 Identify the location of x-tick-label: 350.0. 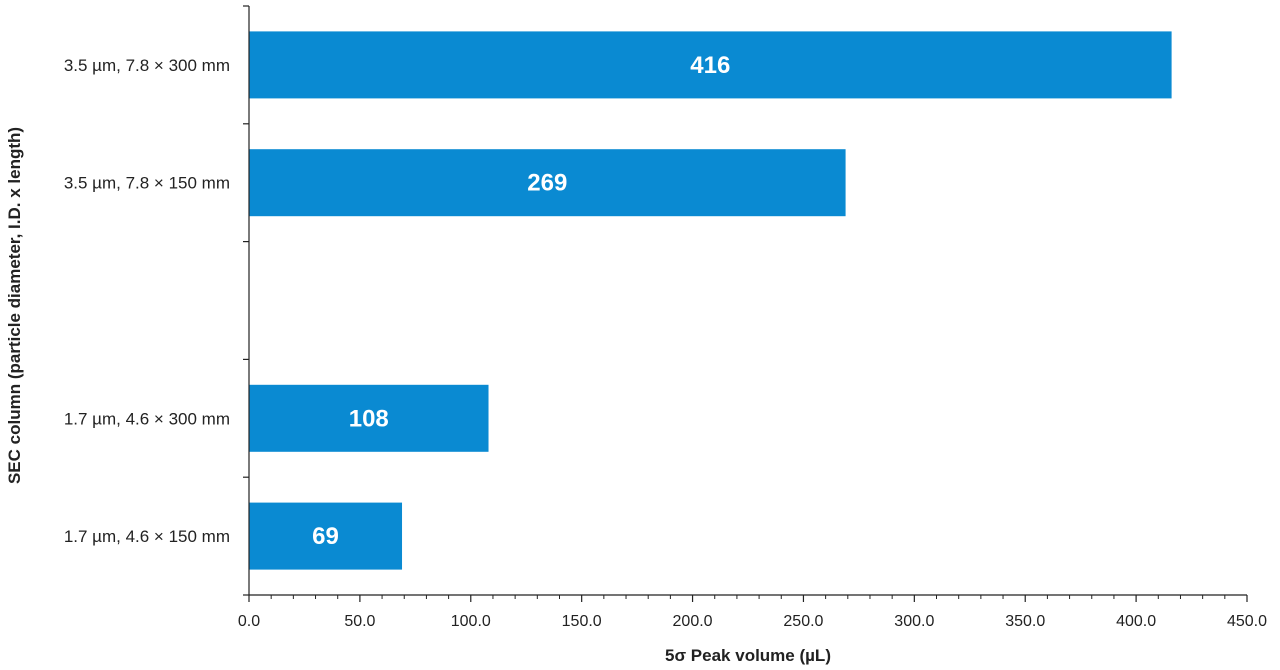
(1025, 621).